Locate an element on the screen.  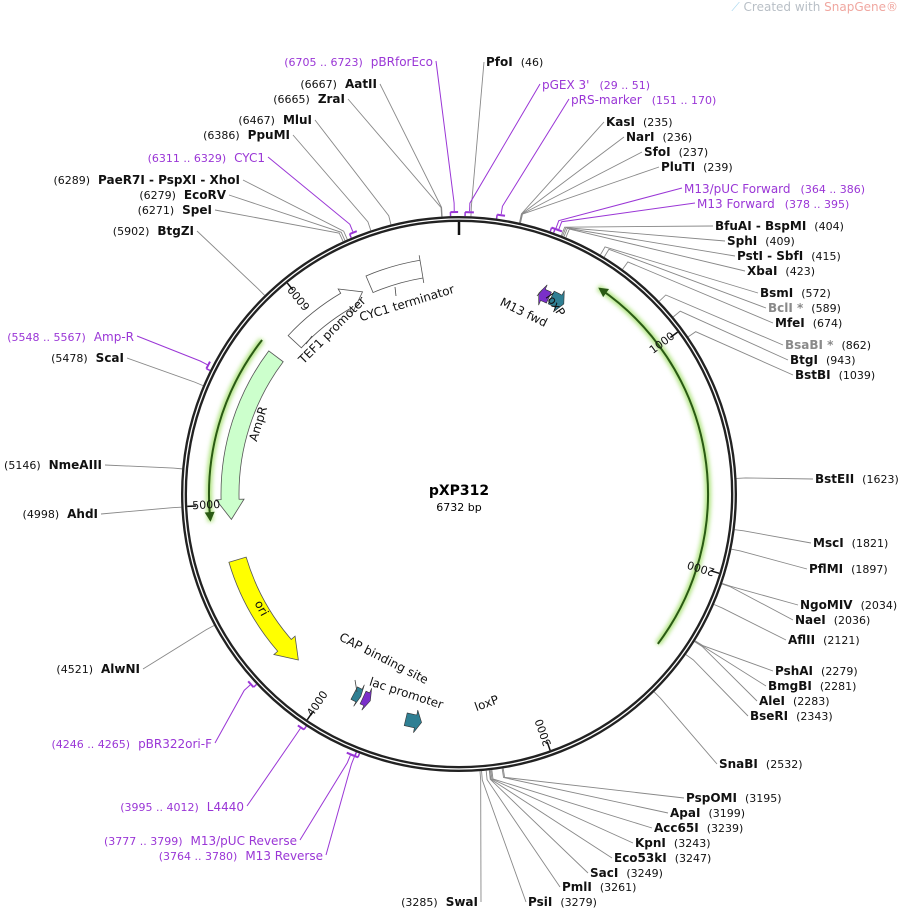
enzyme-name: BseRI is located at coordinates (769, 716).